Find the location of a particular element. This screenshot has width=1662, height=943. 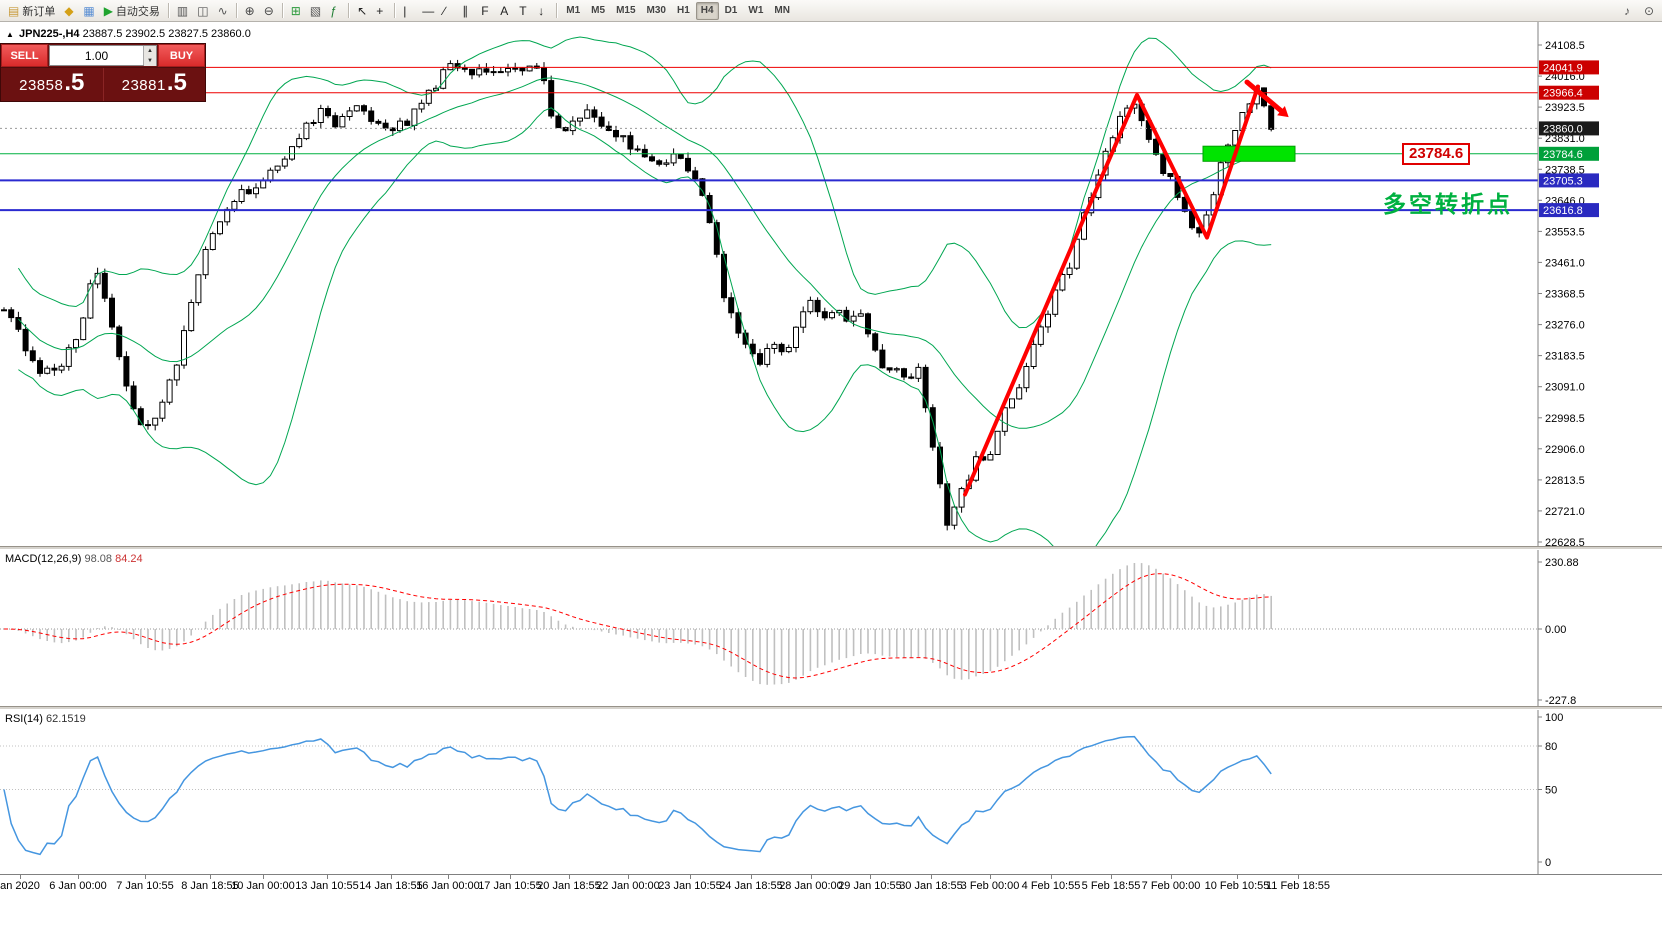

zoom-out-icon: ⊖ is located at coordinates (269, 11).